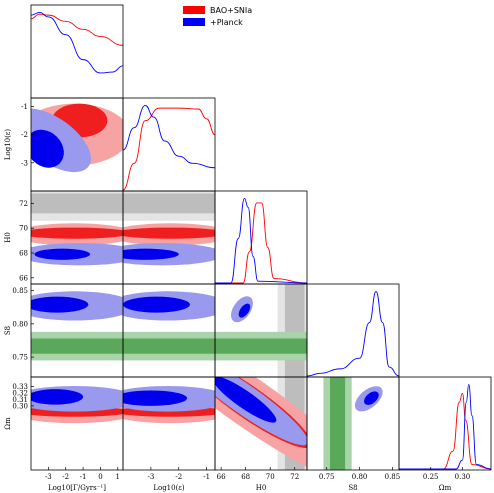 Image resolution: width=494 pixels, height=493 pixels. I want to click on y-tick-label: 66, so click(23, 278).